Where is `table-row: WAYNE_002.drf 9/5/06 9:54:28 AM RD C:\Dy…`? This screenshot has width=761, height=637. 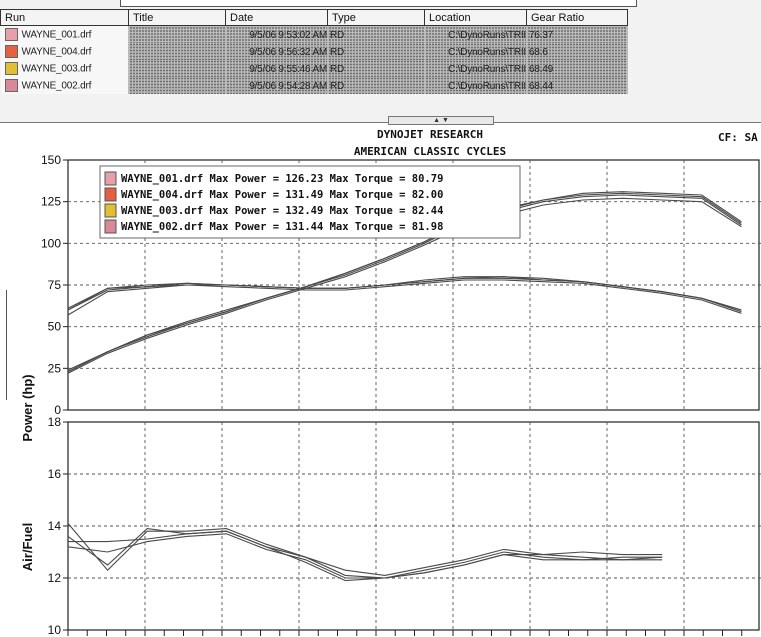
table-row: WAYNE_002.drf 9/5/06 9:54:28 AM RD C:\Dy… is located at coordinates (314, 85).